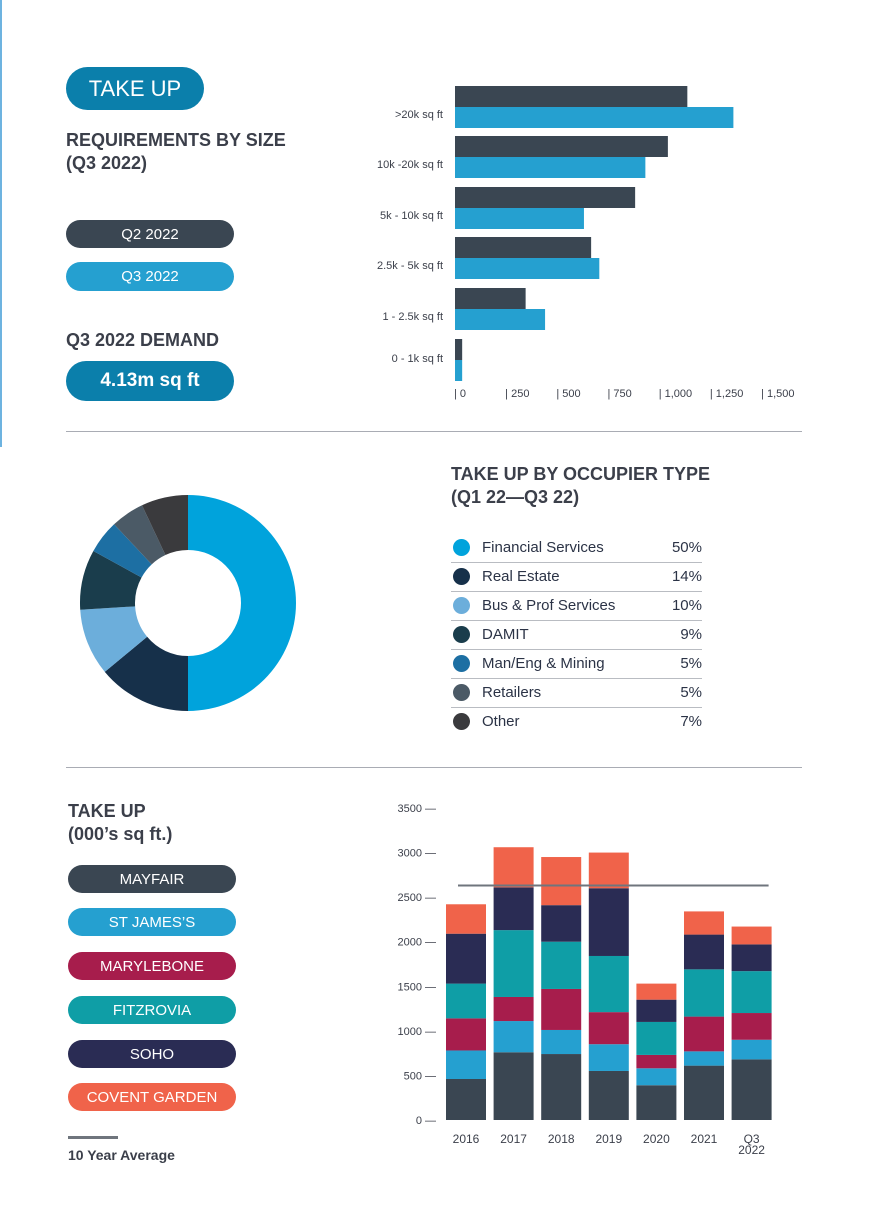 The height and width of the screenshot is (1228, 869). What do you see at coordinates (561, 1042) in the screenshot?
I see `bar-segment-st-james-s-2018` at bounding box center [561, 1042].